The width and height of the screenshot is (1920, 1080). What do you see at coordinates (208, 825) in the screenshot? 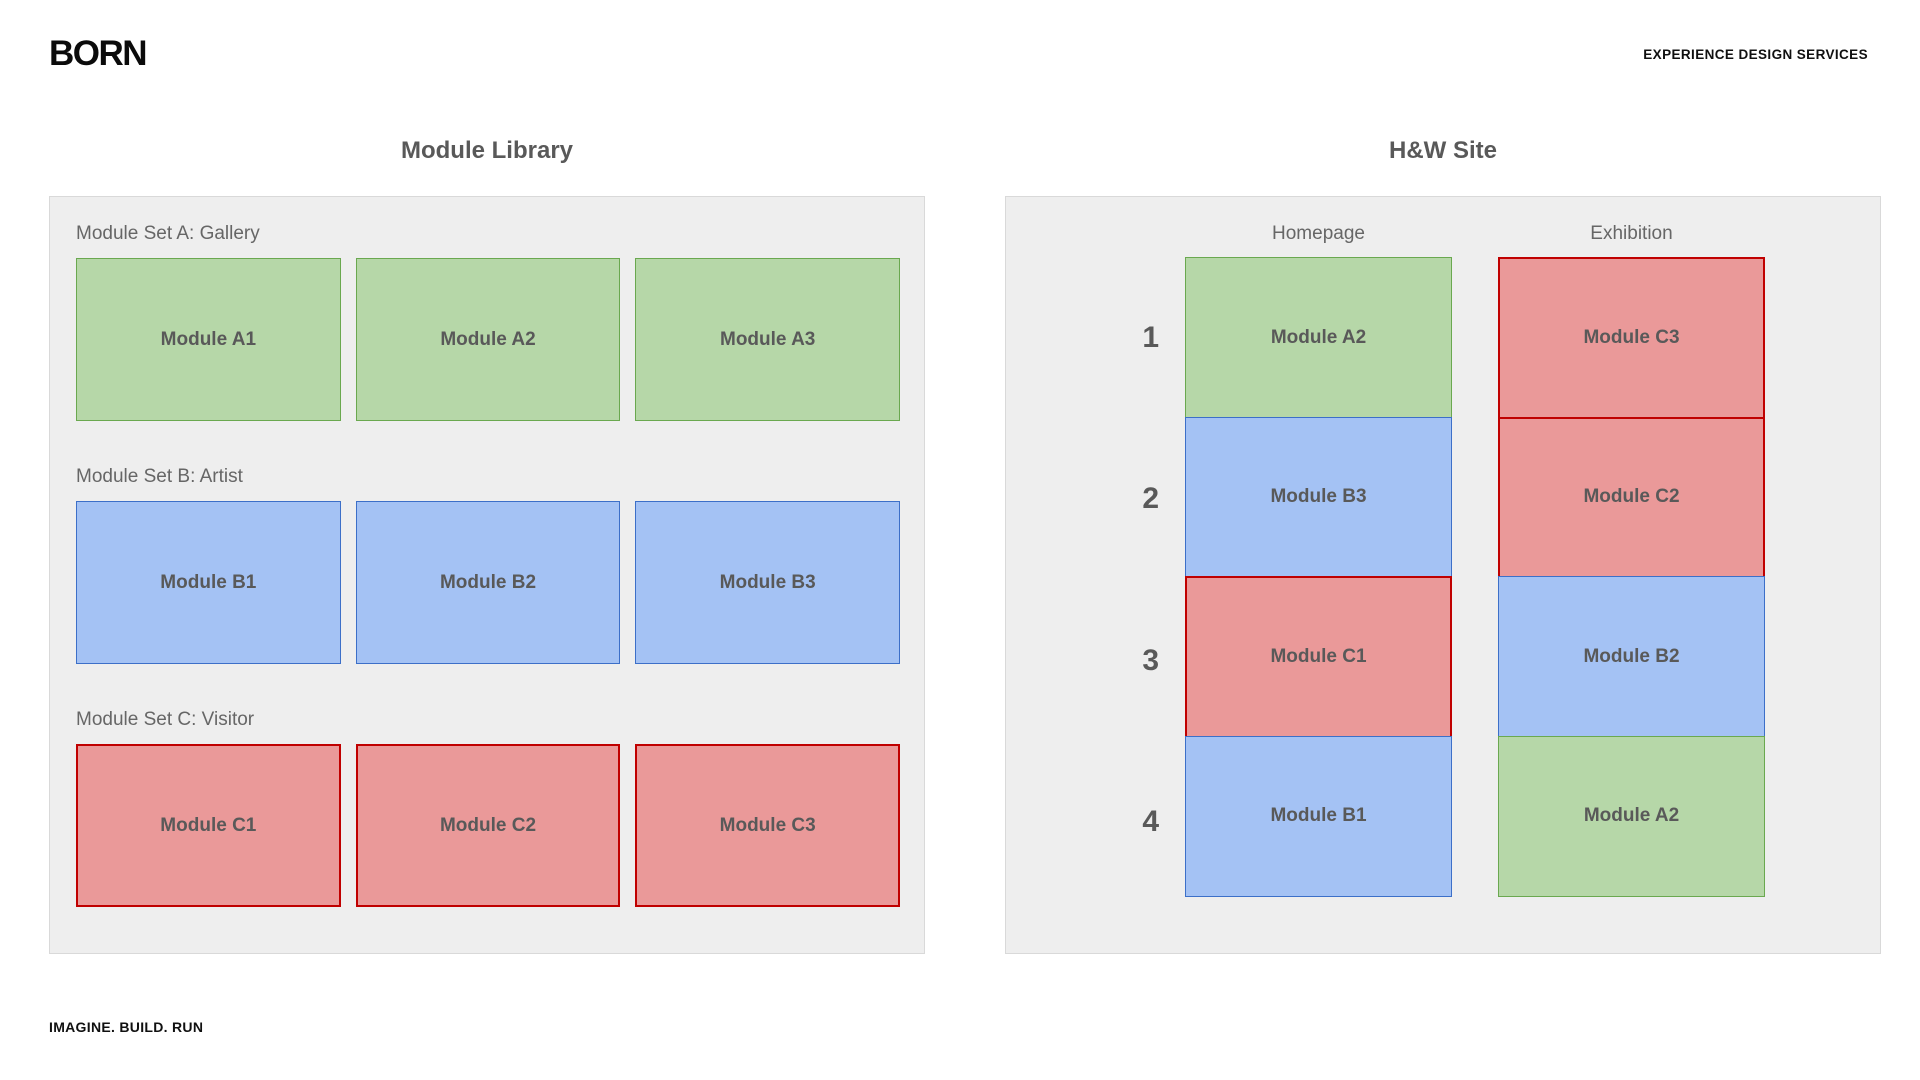
I see `library-module-c1: Module C1` at bounding box center [208, 825].